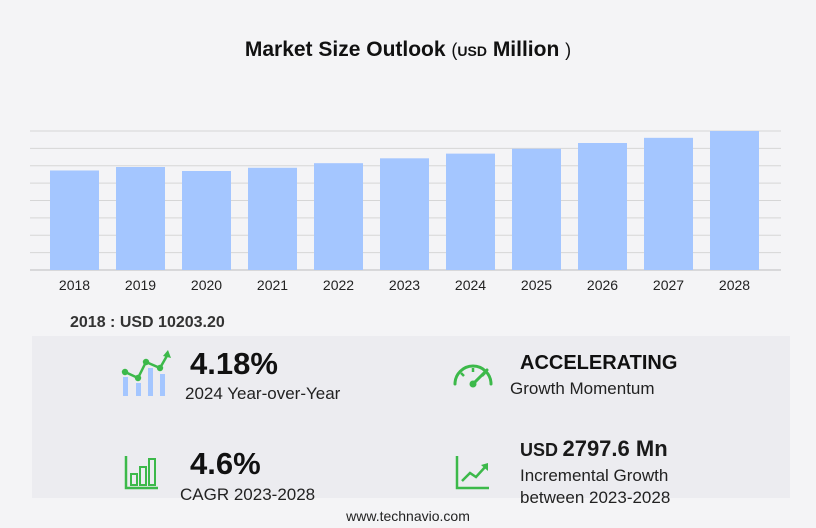 Image resolution: width=816 pixels, height=528 pixels. What do you see at coordinates (206, 285) in the screenshot?
I see `x-tick-label: 2020` at bounding box center [206, 285].